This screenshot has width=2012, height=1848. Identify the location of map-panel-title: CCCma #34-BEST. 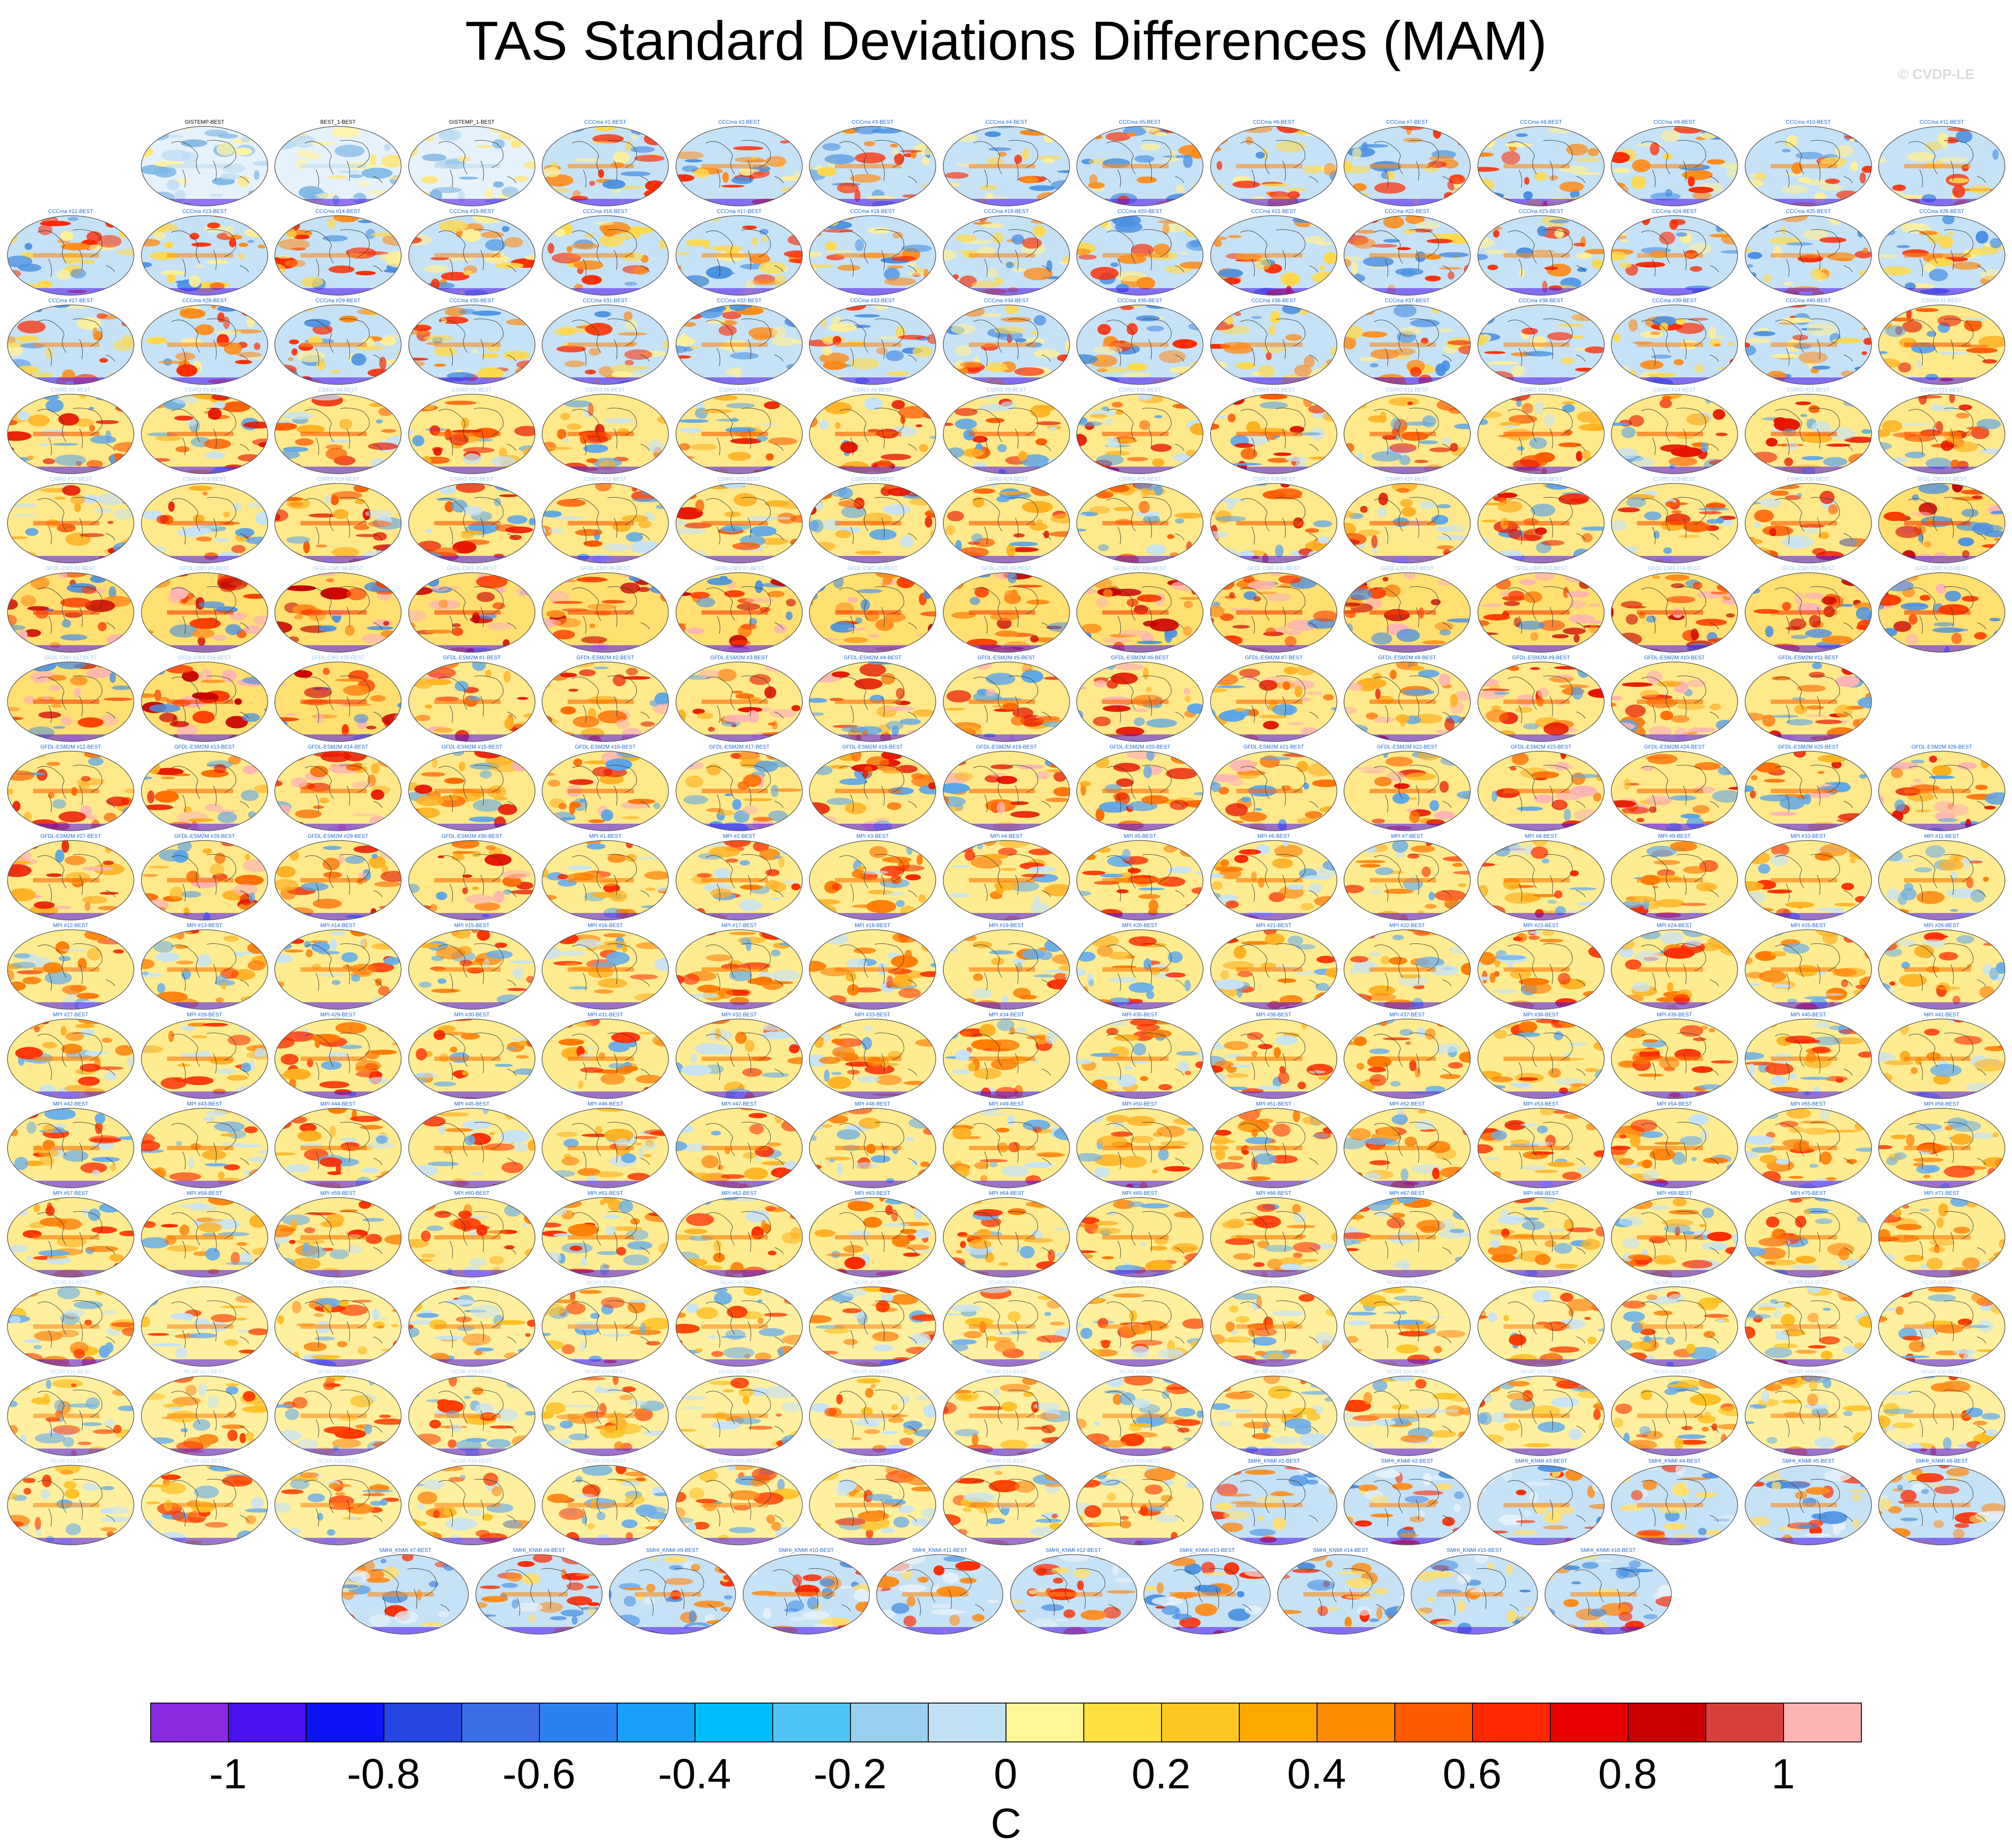
(1007, 300).